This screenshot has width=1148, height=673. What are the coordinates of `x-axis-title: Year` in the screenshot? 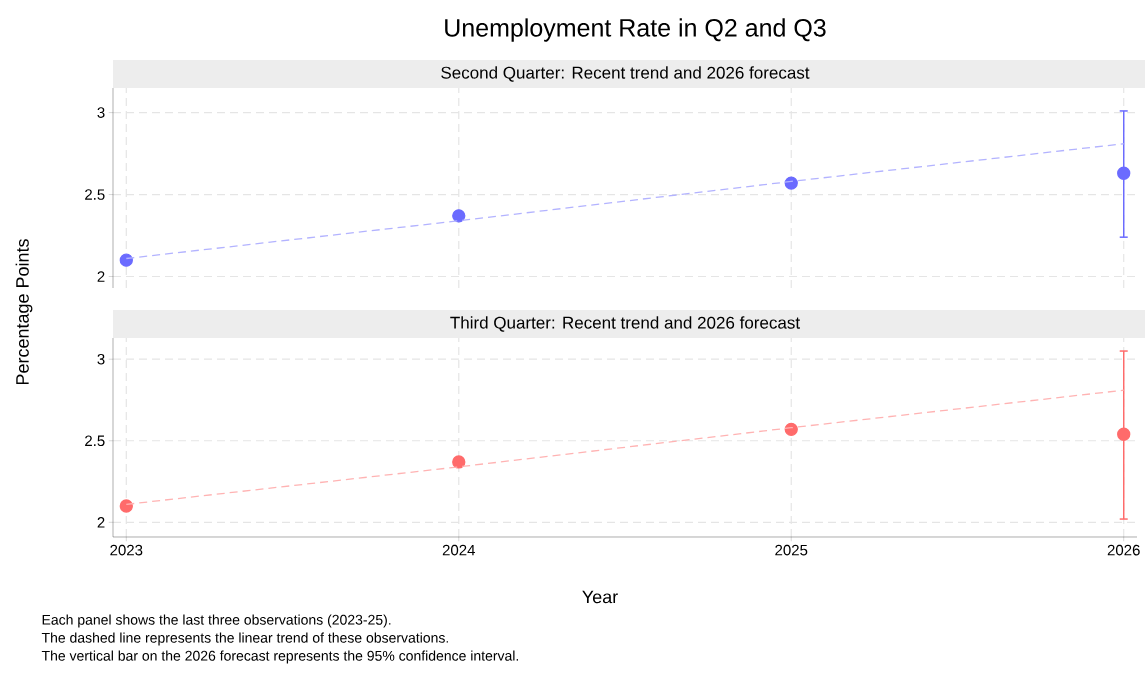 It's located at (600, 597).